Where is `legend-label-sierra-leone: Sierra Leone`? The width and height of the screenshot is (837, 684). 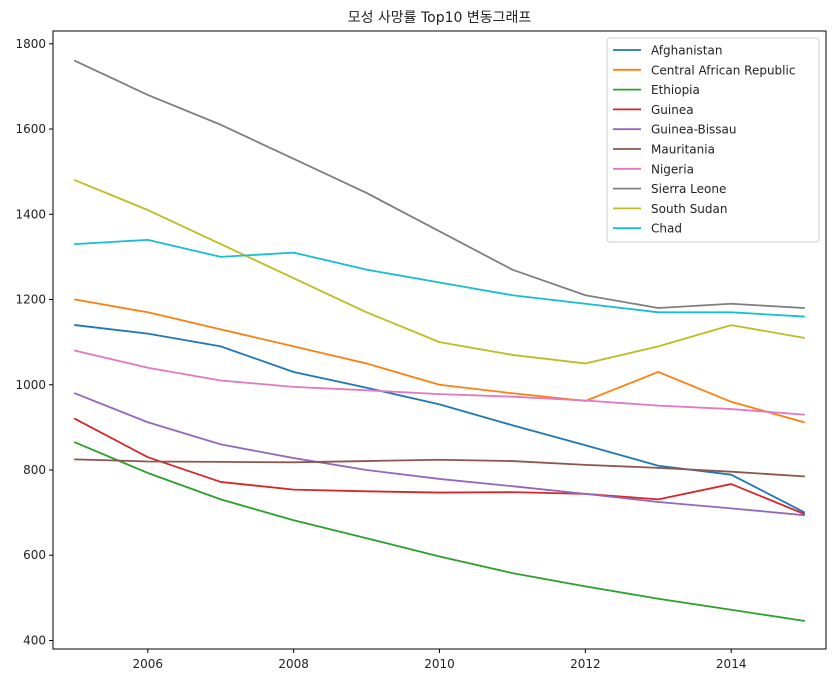 legend-label-sierra-leone: Sierra Leone is located at coordinates (688, 189).